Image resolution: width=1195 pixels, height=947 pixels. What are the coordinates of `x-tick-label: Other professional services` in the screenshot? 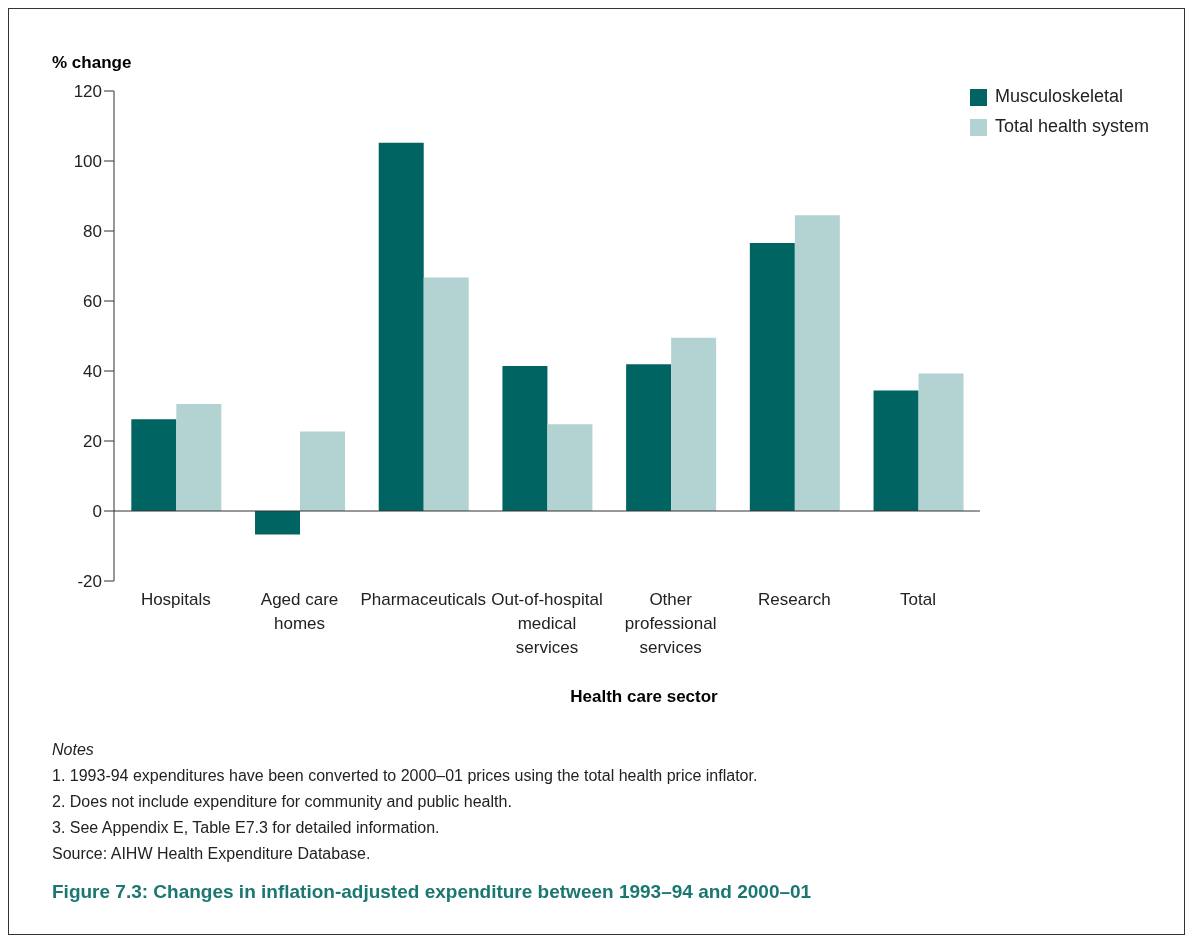 It's located at (670, 623).